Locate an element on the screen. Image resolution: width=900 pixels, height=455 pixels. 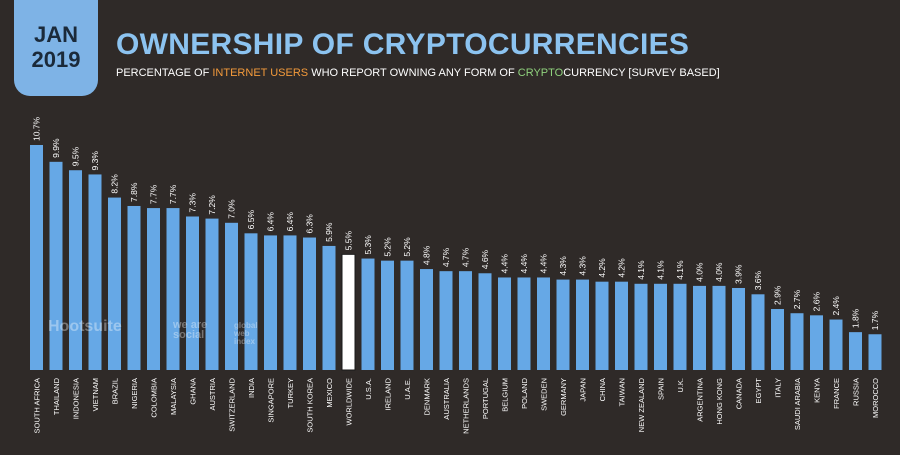
category-label: PORTUGAL is located at coordinates (485, 398).